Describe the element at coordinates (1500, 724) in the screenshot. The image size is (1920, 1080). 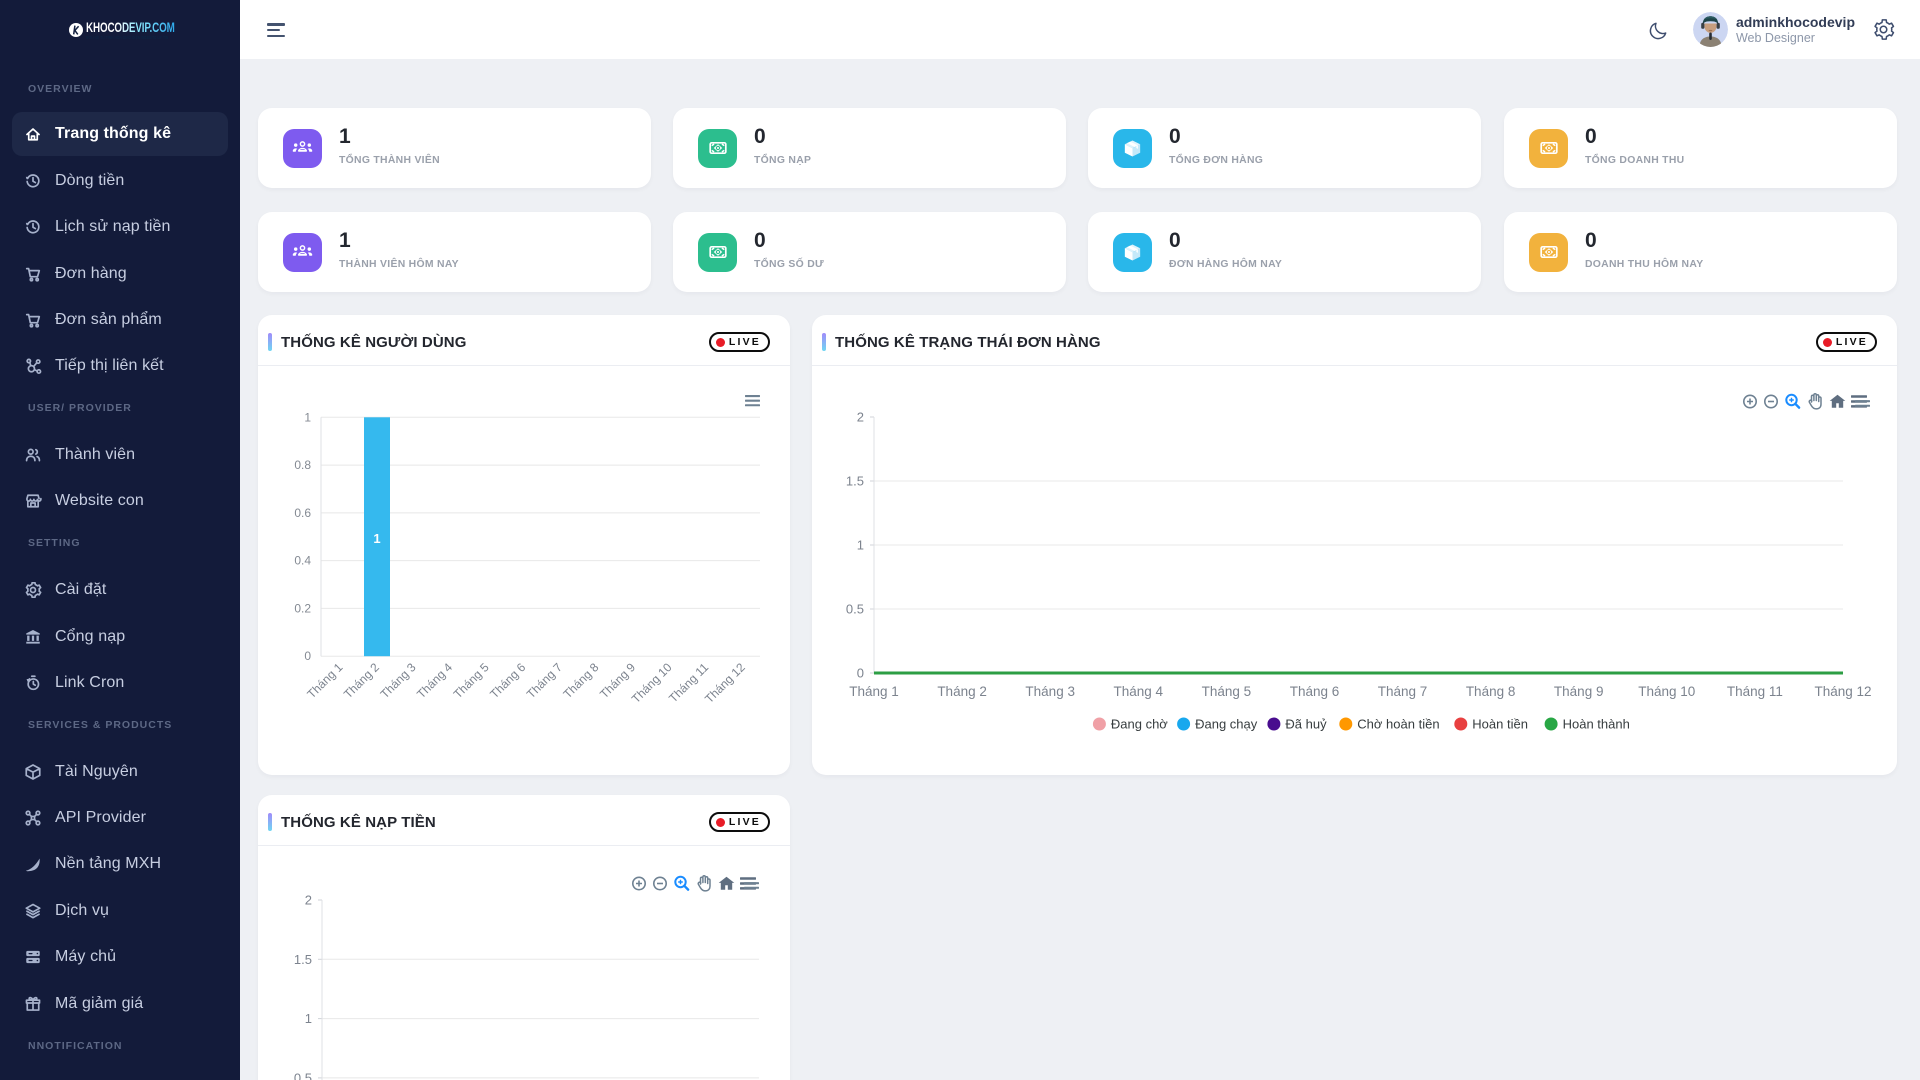
I see `svg-text: Hoàn tiền` at that location.